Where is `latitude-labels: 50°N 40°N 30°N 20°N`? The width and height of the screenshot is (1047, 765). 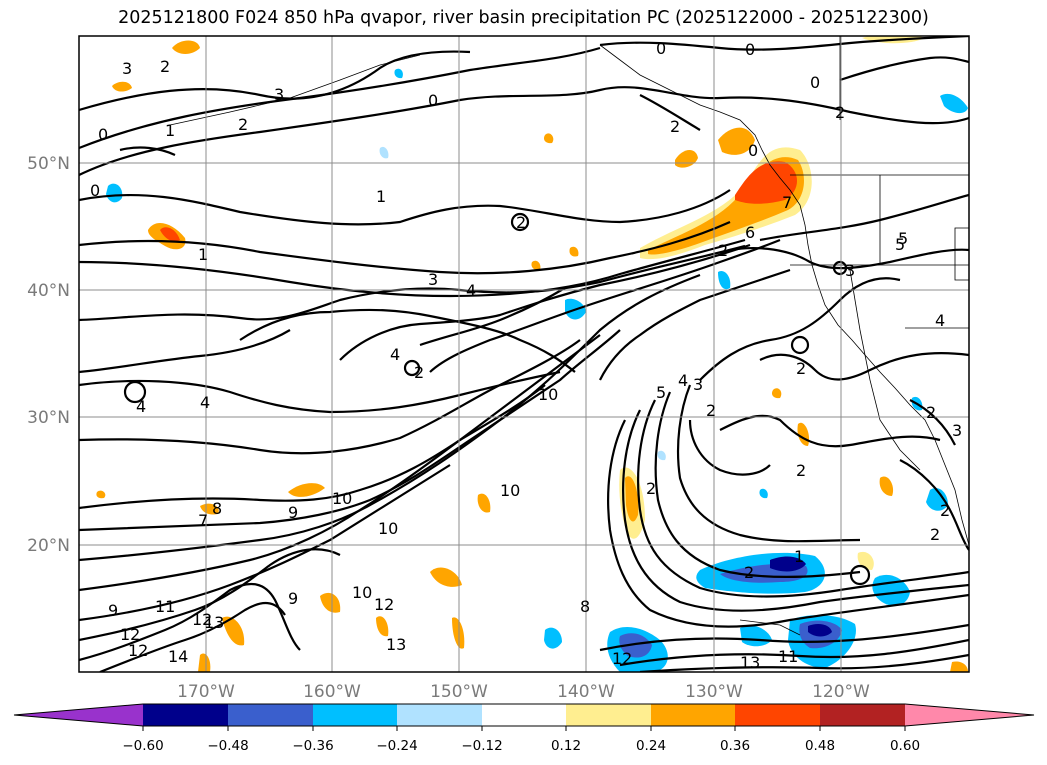 latitude-labels: 50°N 40°N 30°N 20°N is located at coordinates (48, 355).